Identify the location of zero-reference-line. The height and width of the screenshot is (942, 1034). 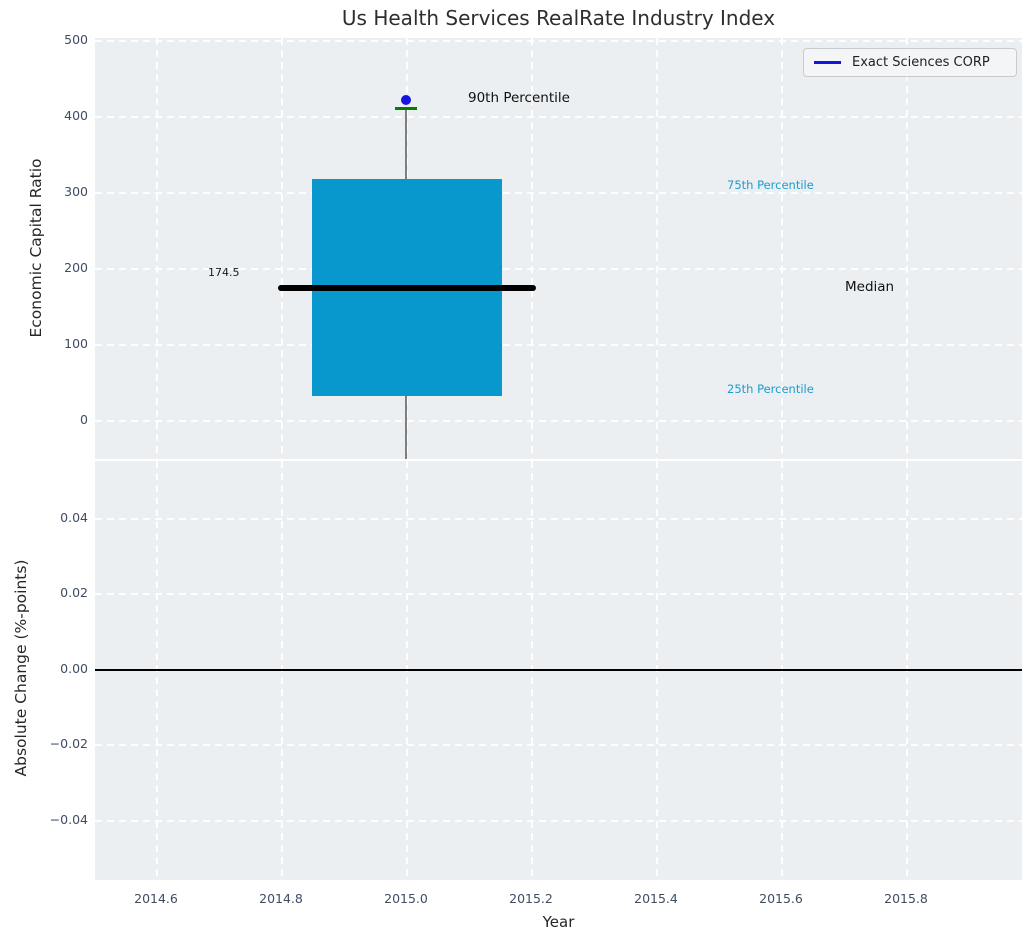
(558, 670).